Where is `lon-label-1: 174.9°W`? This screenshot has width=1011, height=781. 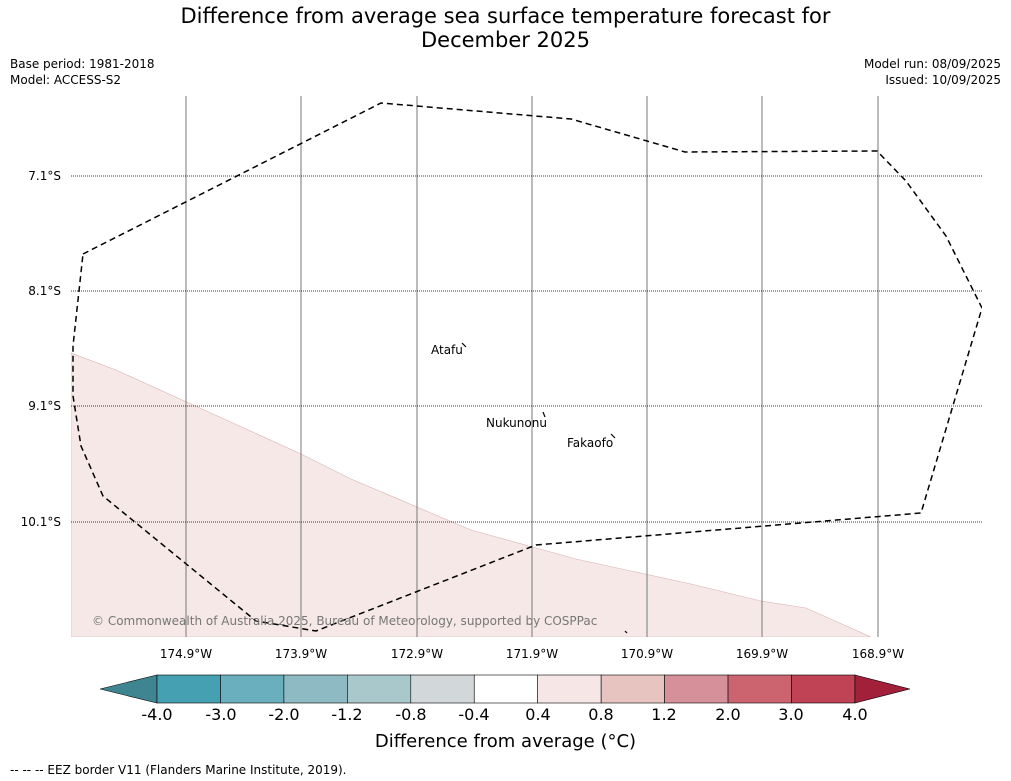 lon-label-1: 174.9°W is located at coordinates (186, 654).